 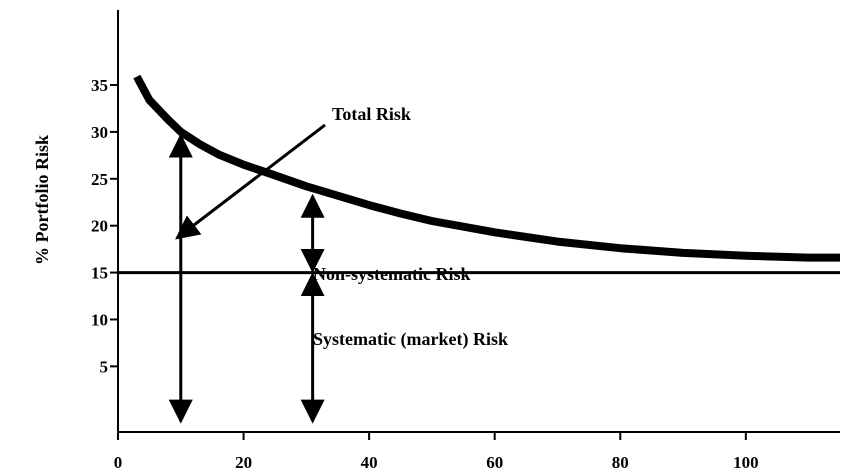 I want to click on x-tick-label: 0, so click(x=118, y=462).